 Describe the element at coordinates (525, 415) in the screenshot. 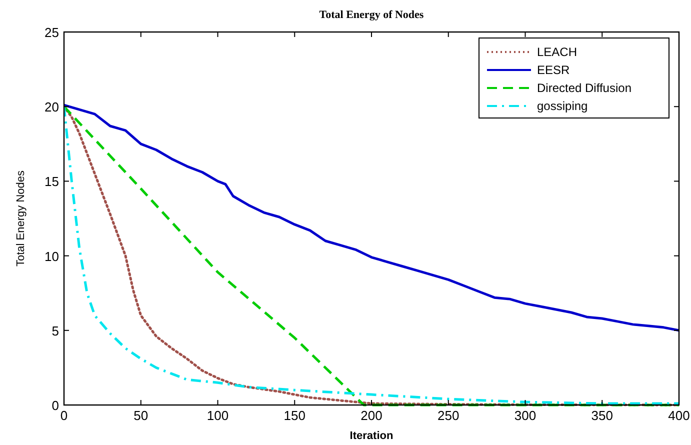

I see `x-tick-label: 300` at that location.